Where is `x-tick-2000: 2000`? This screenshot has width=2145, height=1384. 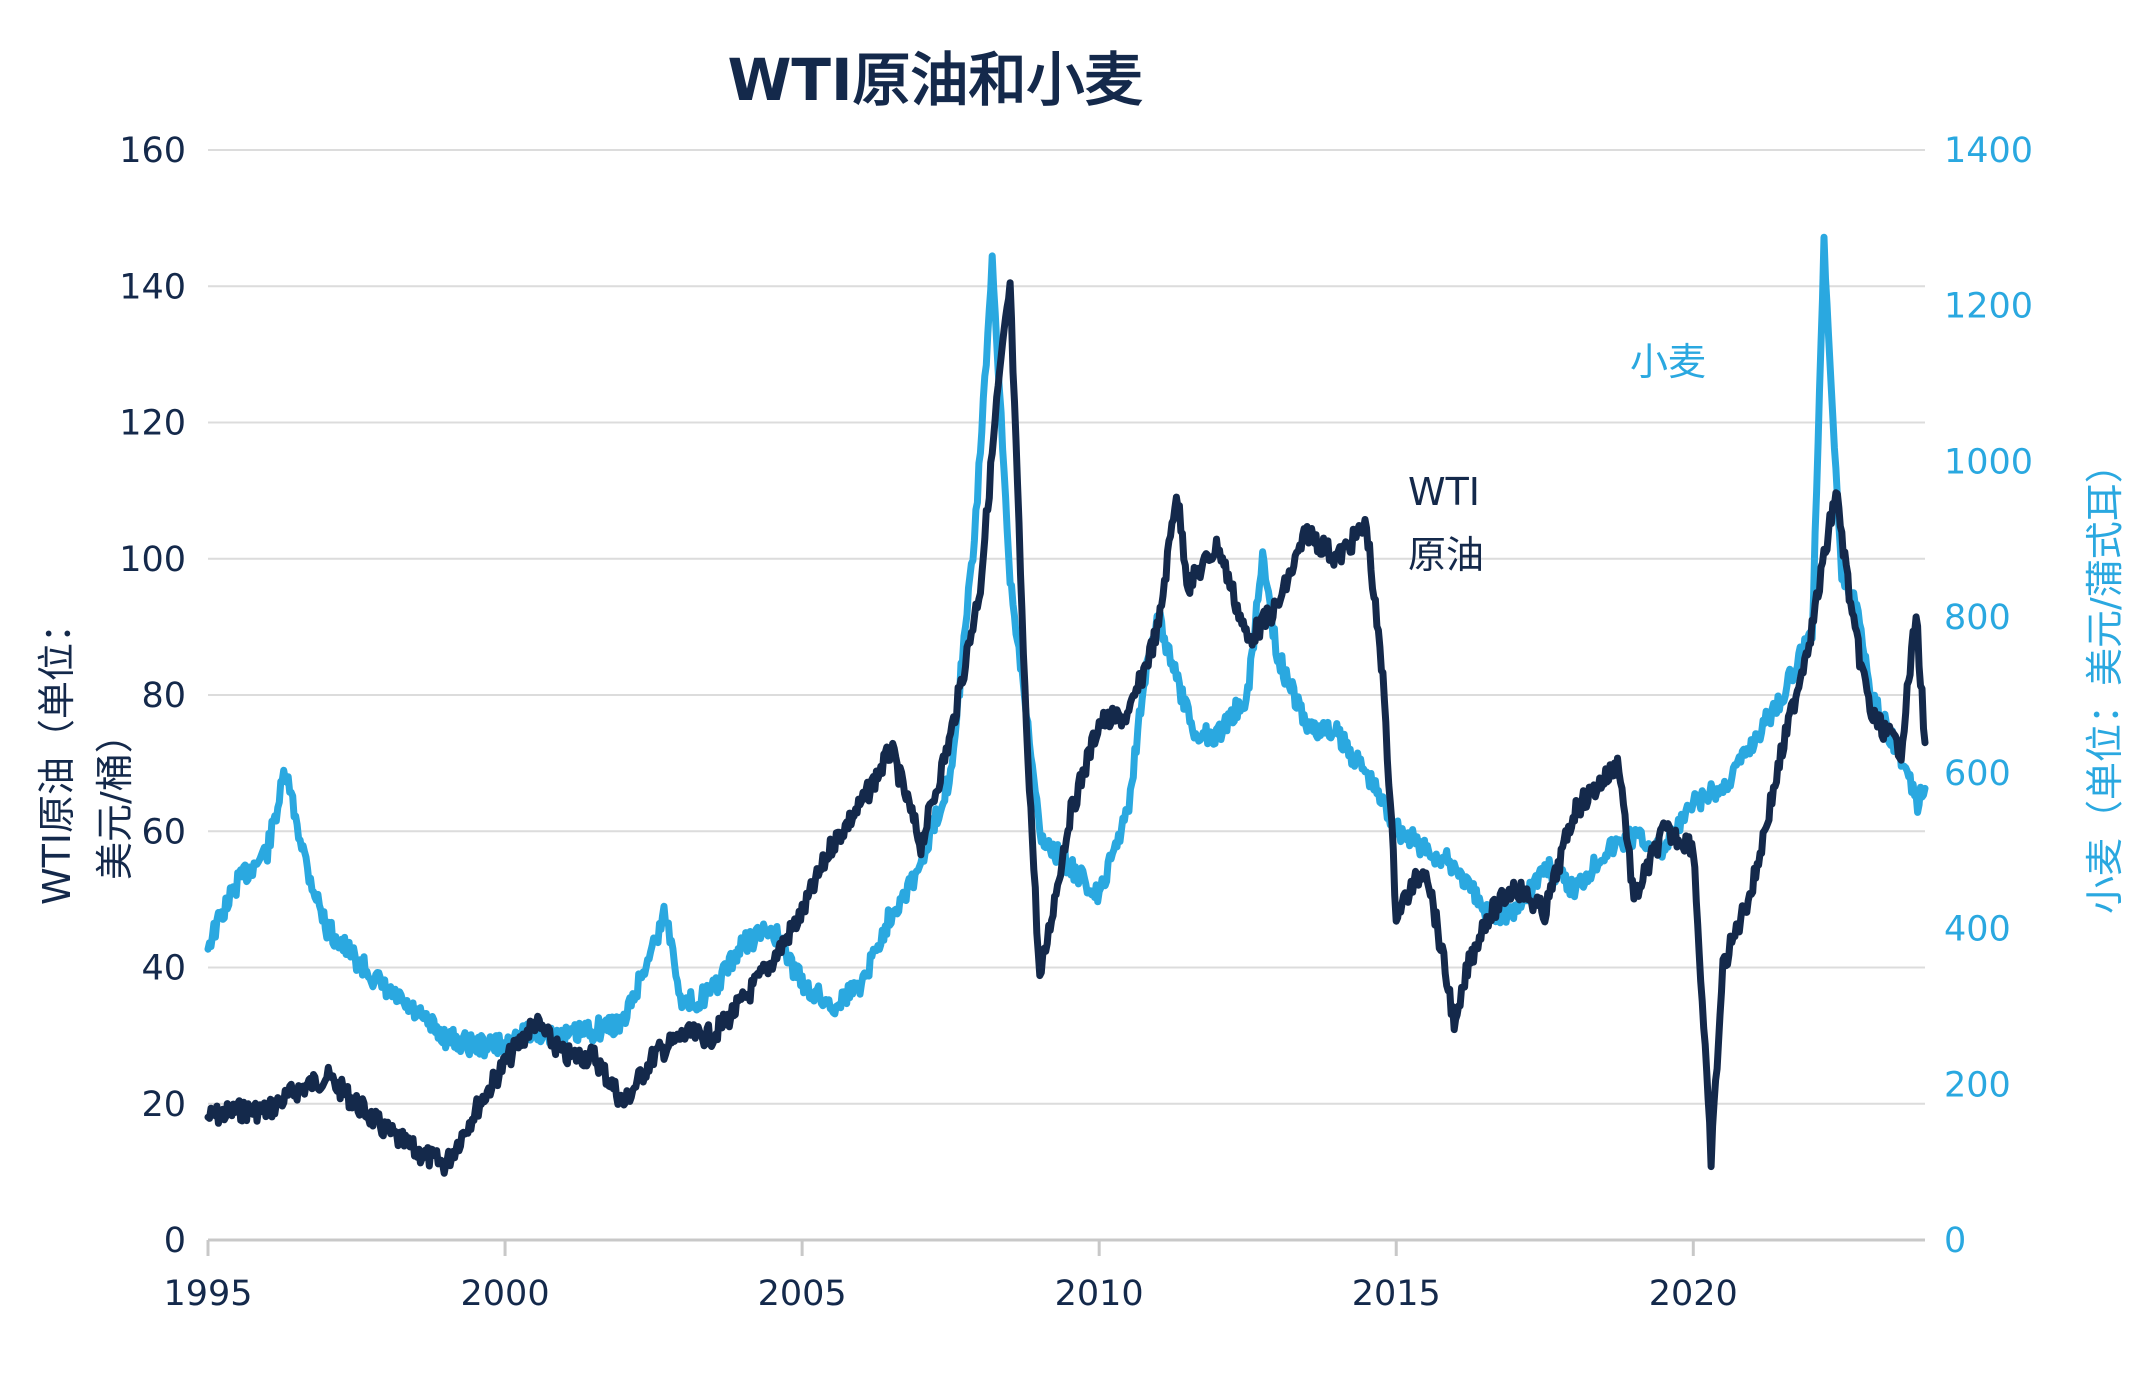
x-tick-2000: 2000 is located at coordinates (505, 1294).